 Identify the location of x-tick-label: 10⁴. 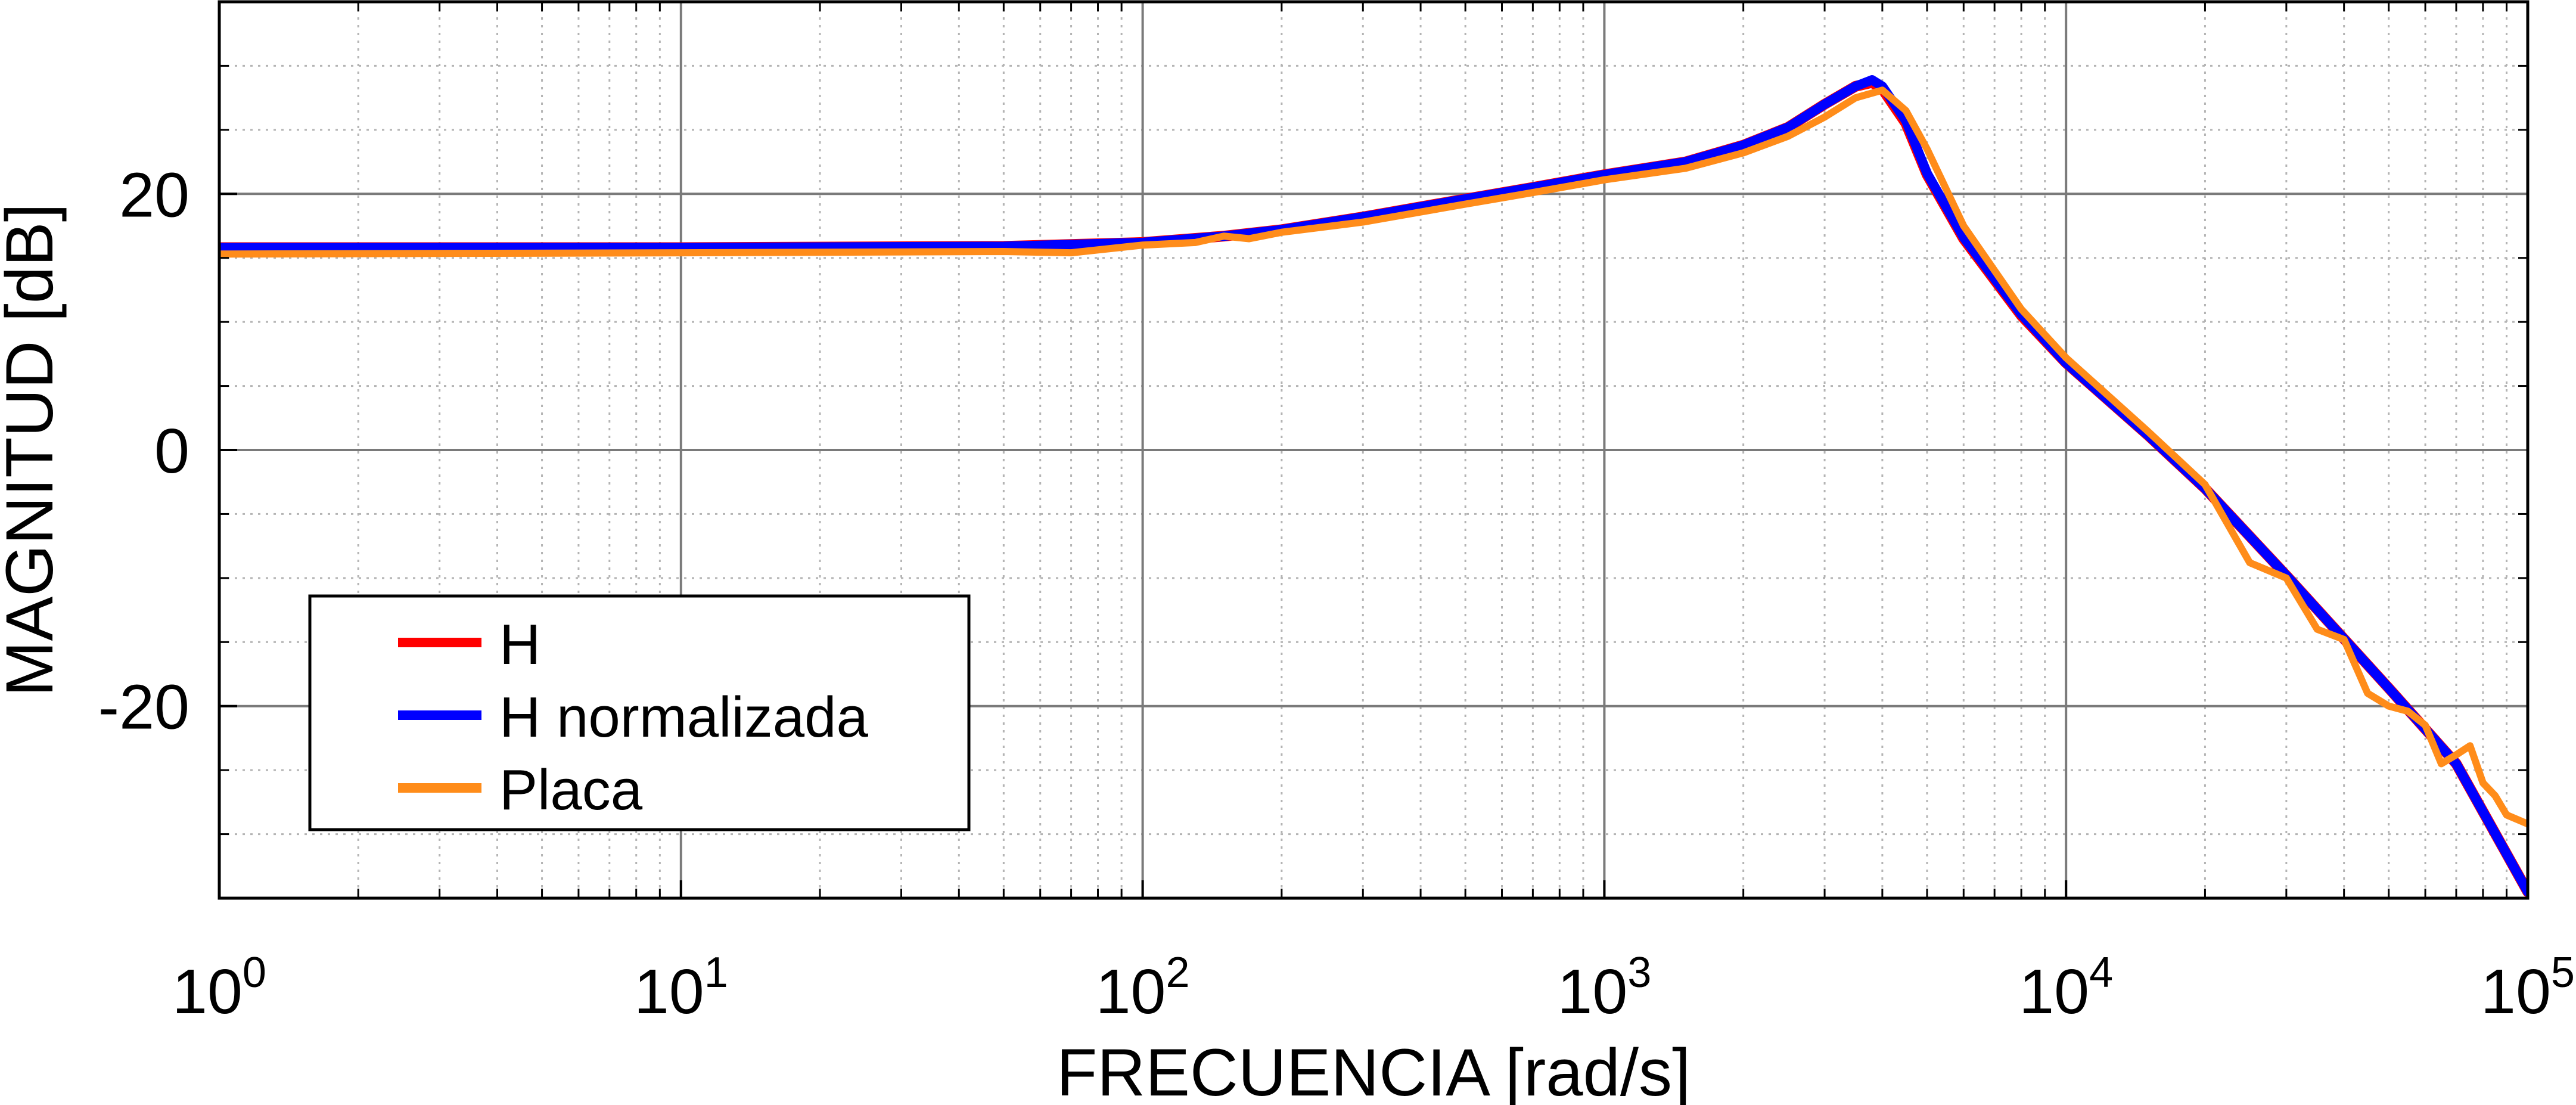
(2066, 988).